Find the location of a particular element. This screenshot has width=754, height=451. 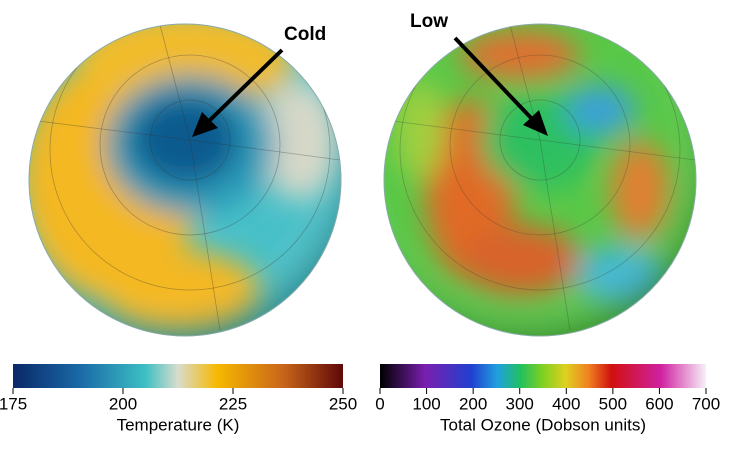

annotation: Cold is located at coordinates (305, 34).